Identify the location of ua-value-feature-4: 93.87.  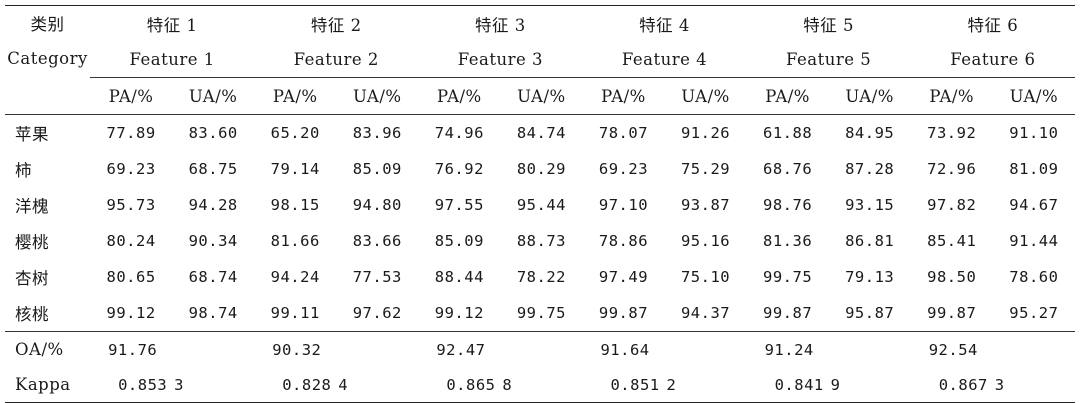
(705, 205).